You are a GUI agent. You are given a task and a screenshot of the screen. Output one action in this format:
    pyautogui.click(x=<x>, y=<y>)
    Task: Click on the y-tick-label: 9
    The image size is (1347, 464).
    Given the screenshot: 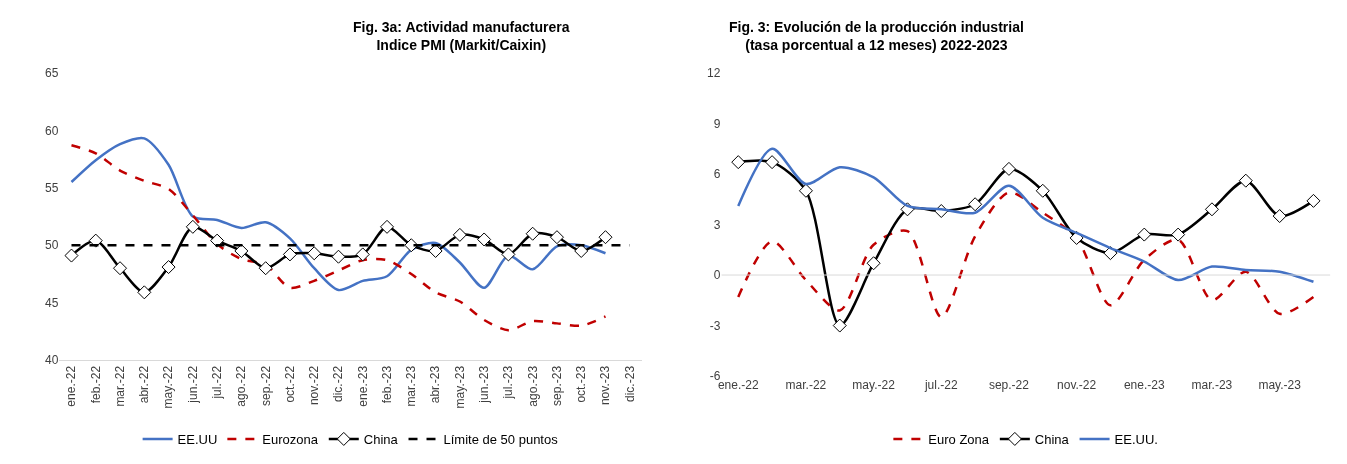 What is the action you would take?
    pyautogui.click(x=717, y=123)
    